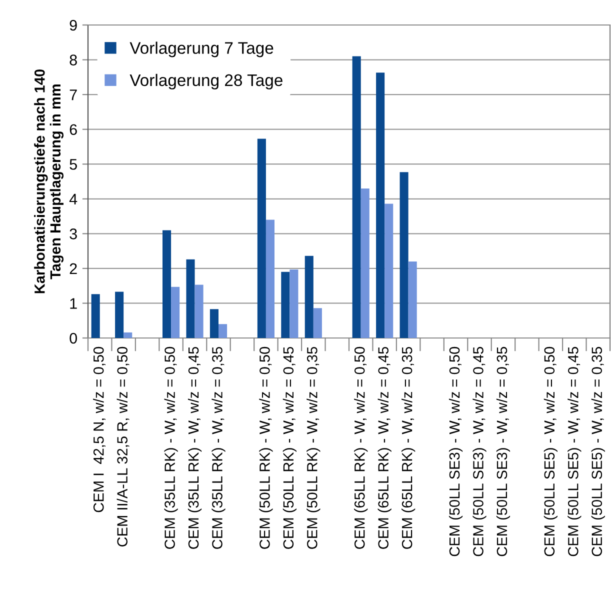 This screenshot has height=608, width=611. Describe the element at coordinates (73, 60) in the screenshot. I see `y-tick-label: 8` at that location.